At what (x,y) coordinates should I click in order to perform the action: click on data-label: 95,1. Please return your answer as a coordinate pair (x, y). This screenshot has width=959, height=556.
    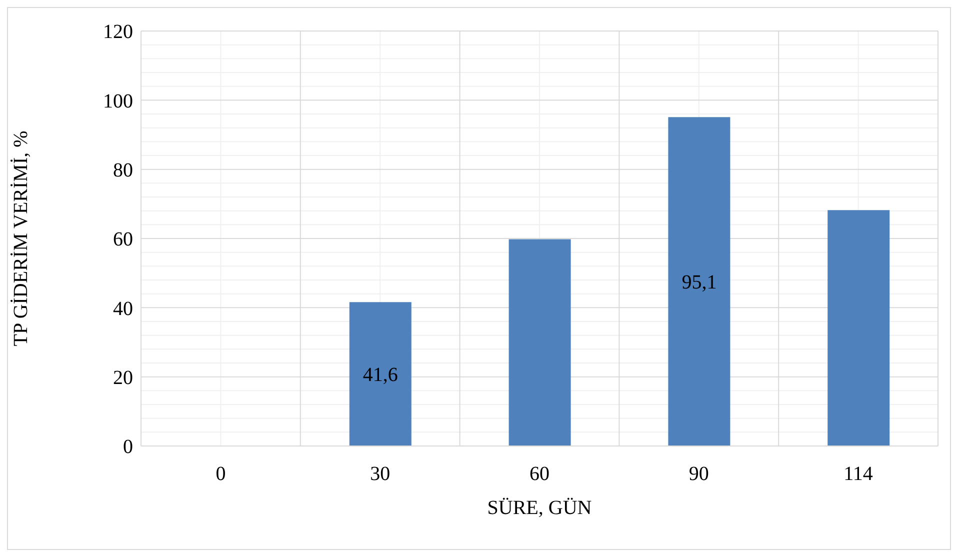
    Looking at the image, I should click on (699, 283).